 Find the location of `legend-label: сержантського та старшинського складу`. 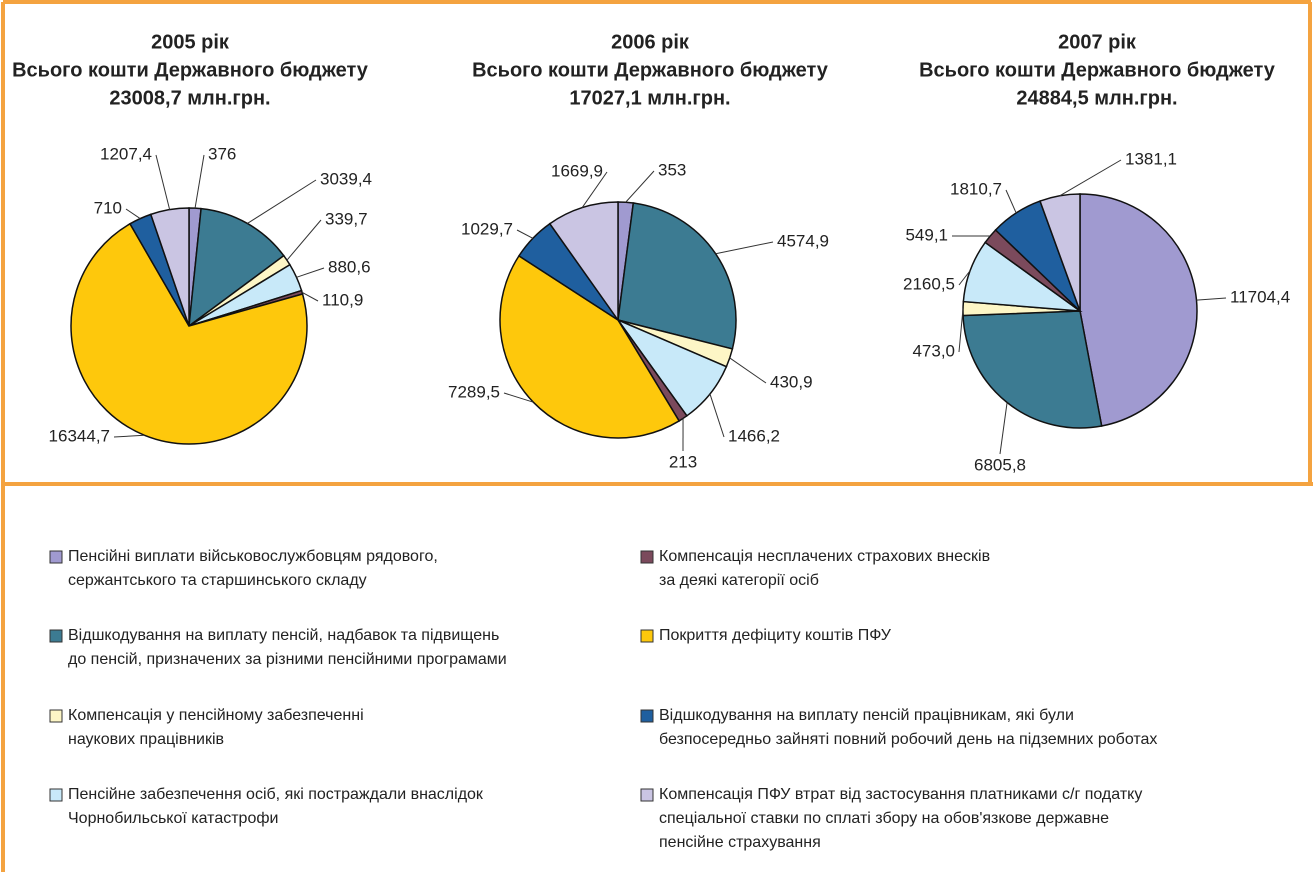

legend-label: сержантського та старшинського складу is located at coordinates (217, 580).